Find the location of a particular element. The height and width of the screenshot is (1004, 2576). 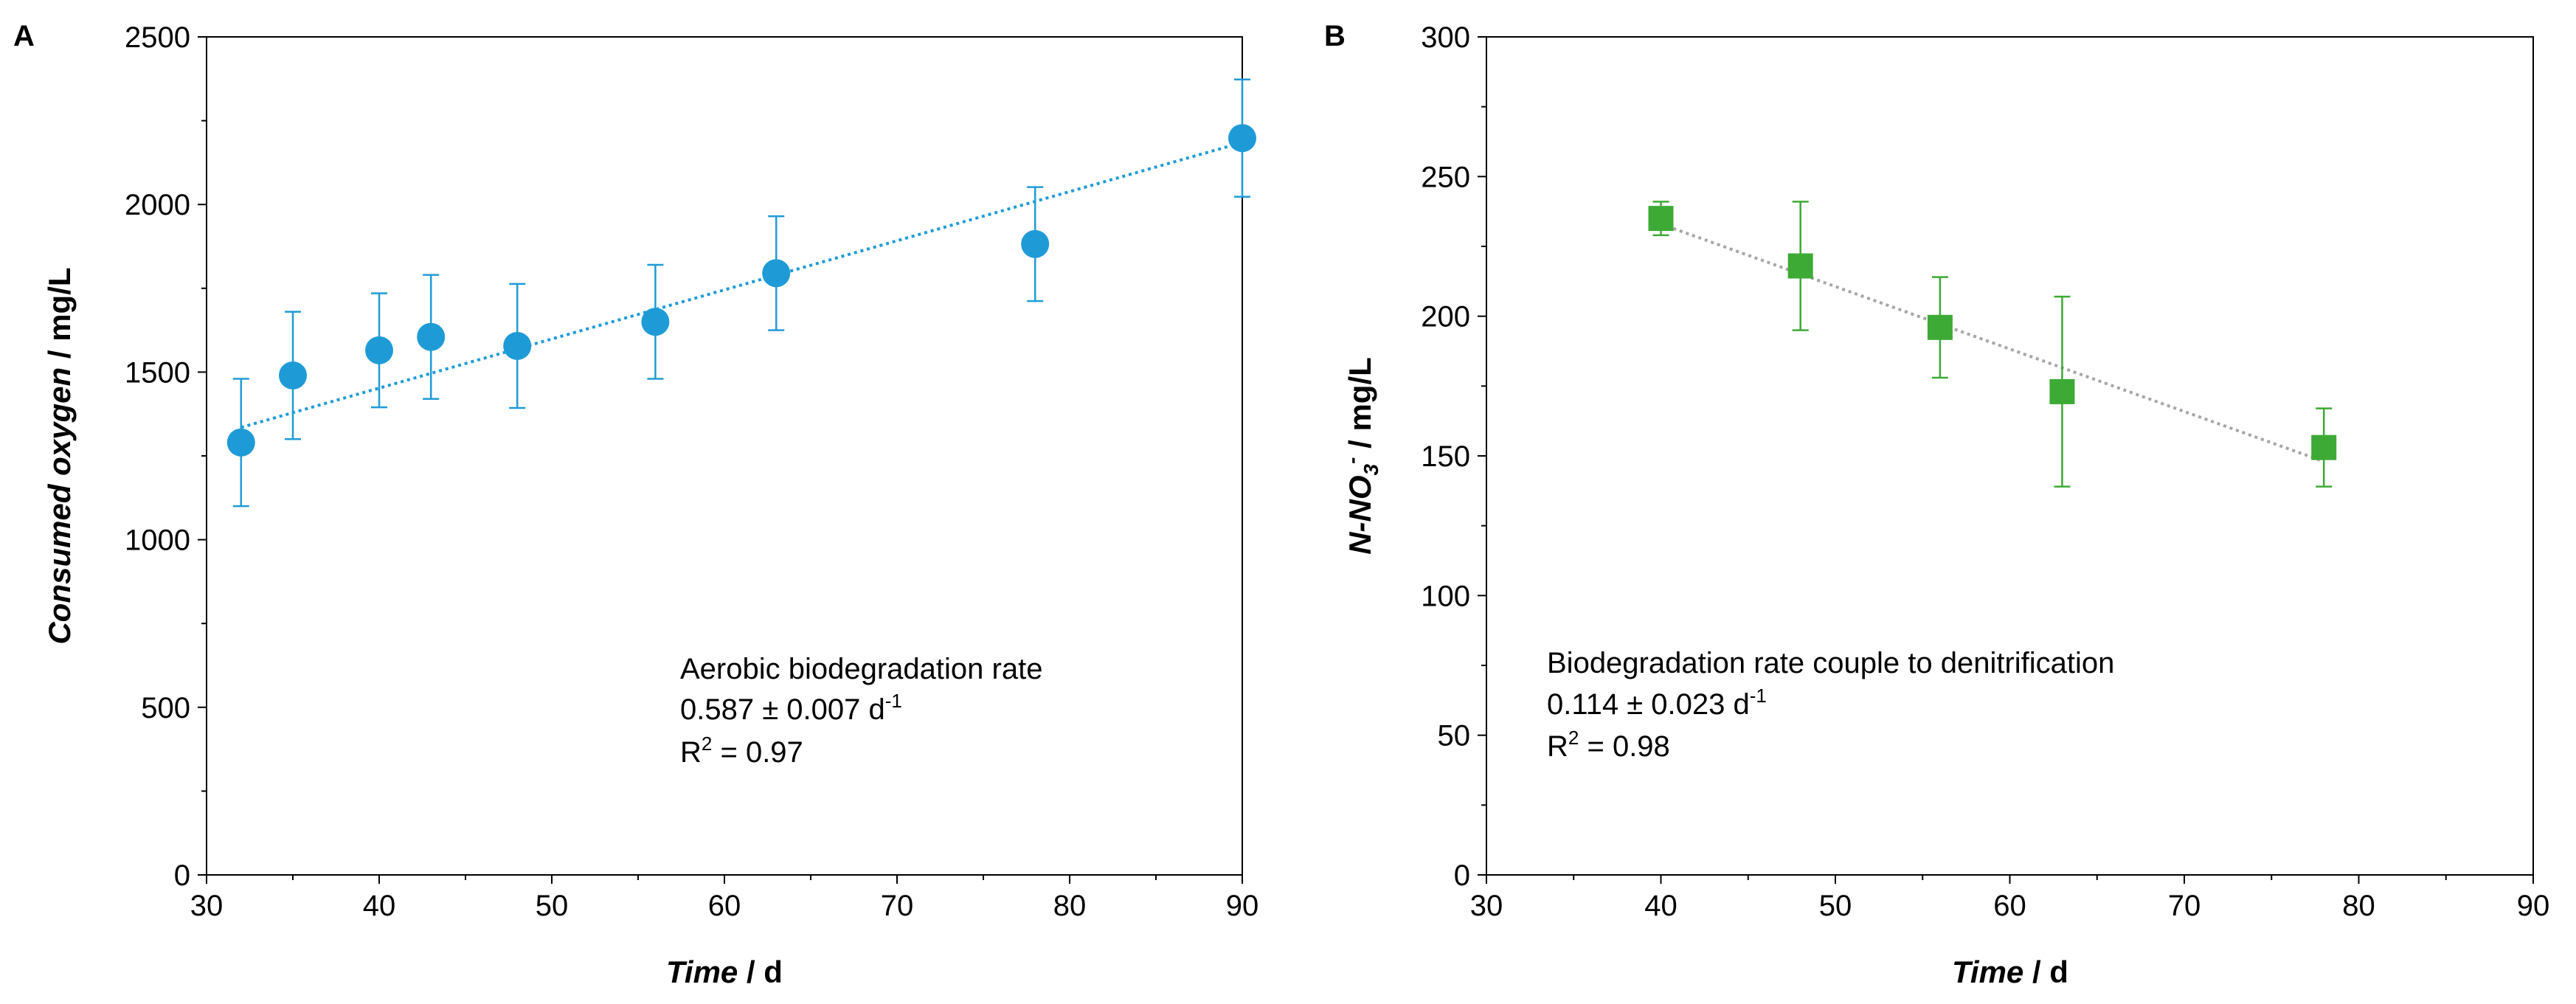

panel-b-x-ticks: 30 40 50 60 70 80 90 is located at coordinates (2010, 898).